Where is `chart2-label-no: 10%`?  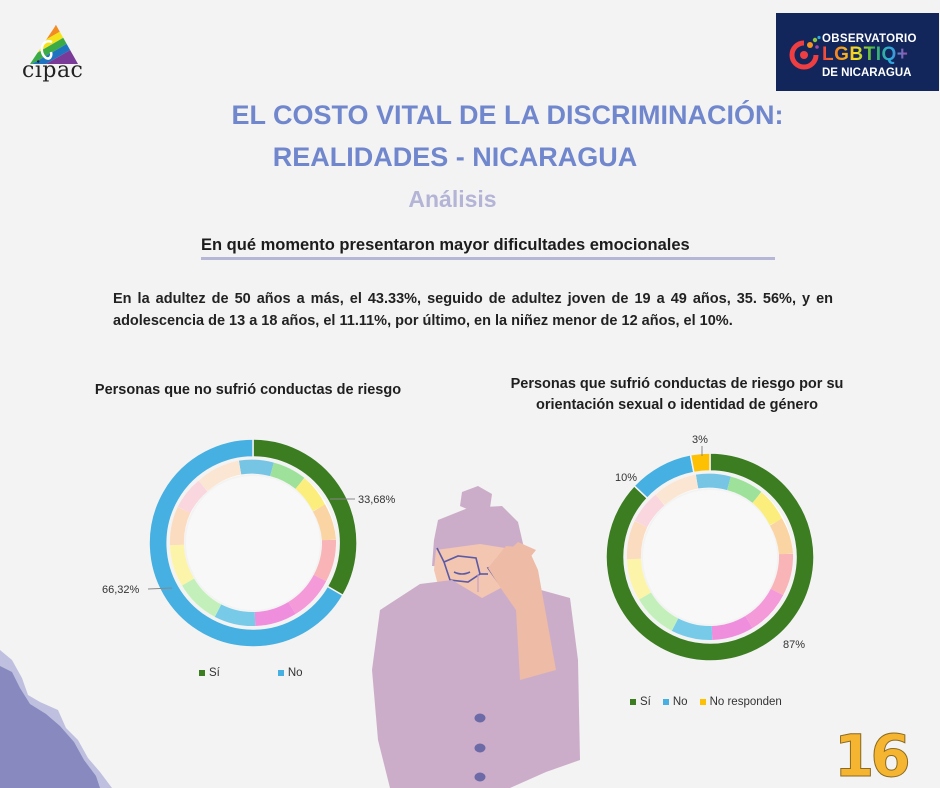 chart2-label-no: 10% is located at coordinates (626, 478).